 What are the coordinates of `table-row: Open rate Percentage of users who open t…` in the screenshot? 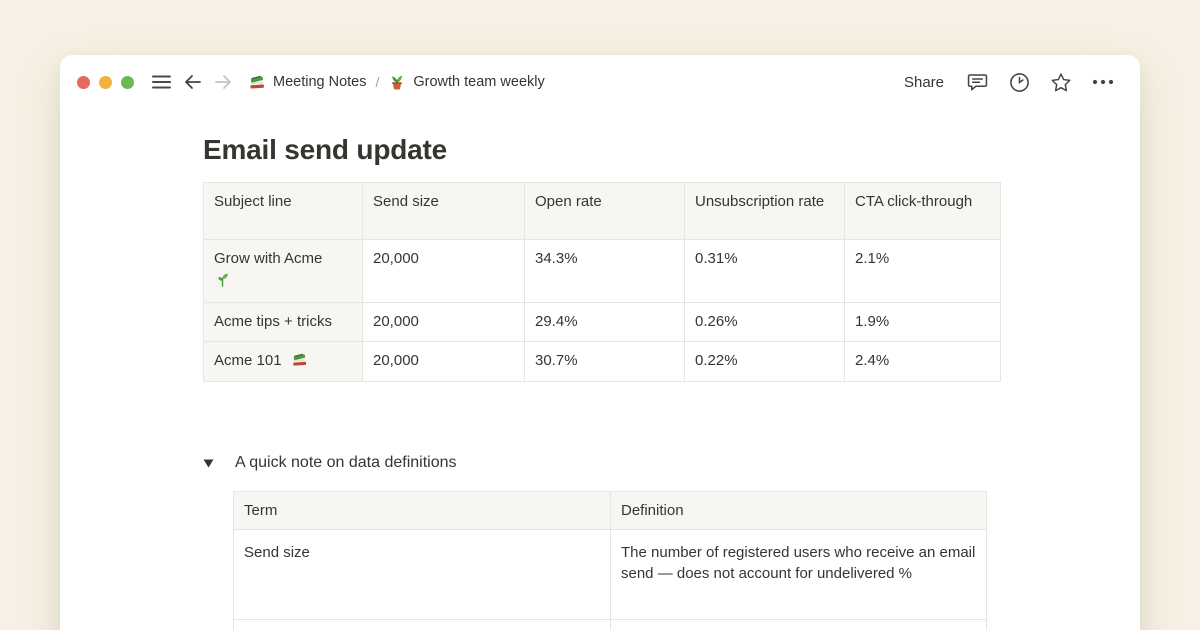 It's located at (610, 624).